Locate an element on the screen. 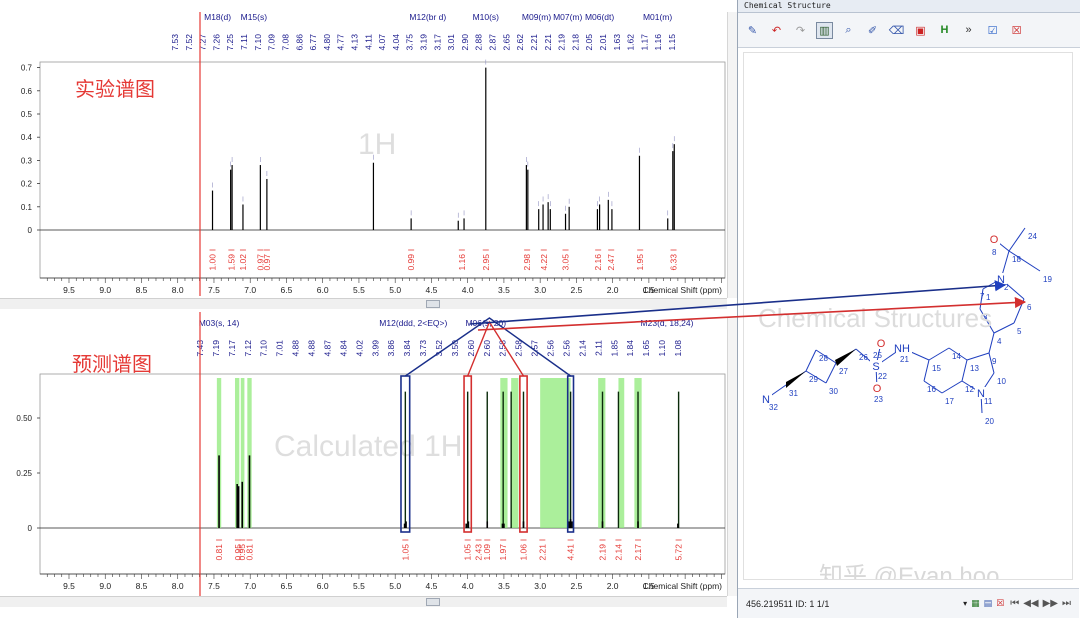 Image resolution: width=1080 pixels, height=623 pixels. integral-value: 0.95 is located at coordinates (242, 552).